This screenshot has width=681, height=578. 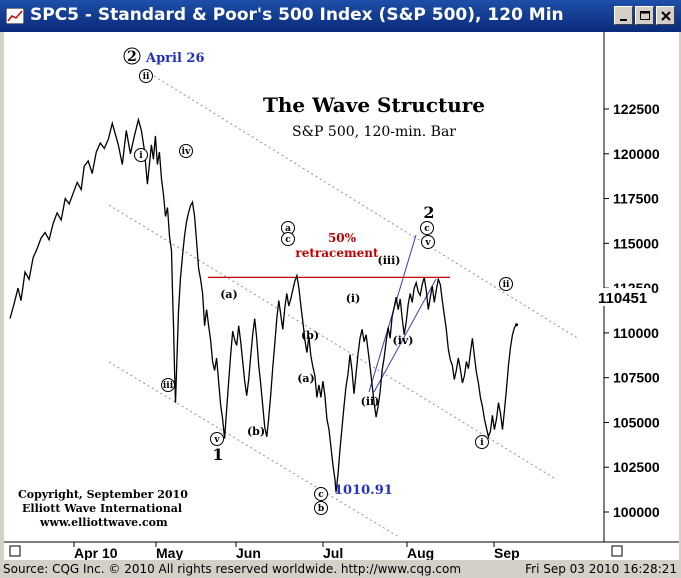 I want to click on close-button, so click(x=665, y=15).